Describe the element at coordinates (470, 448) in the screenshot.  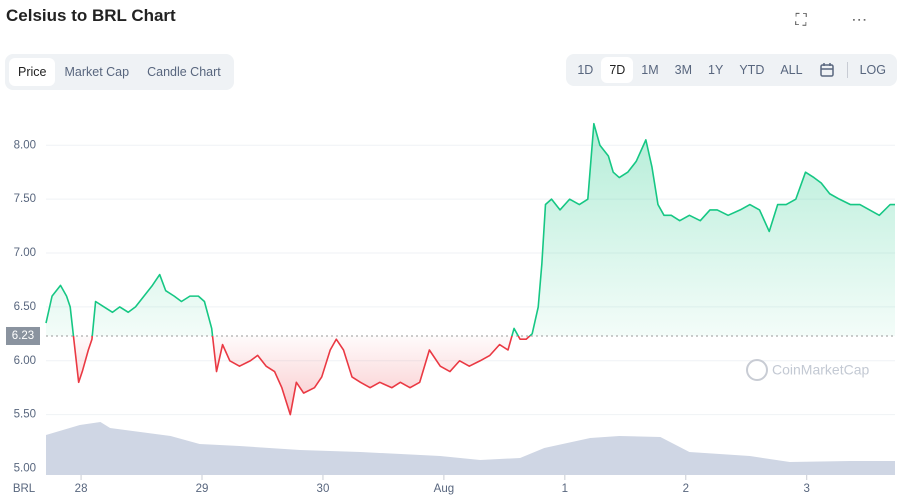
I see `volume-area` at that location.